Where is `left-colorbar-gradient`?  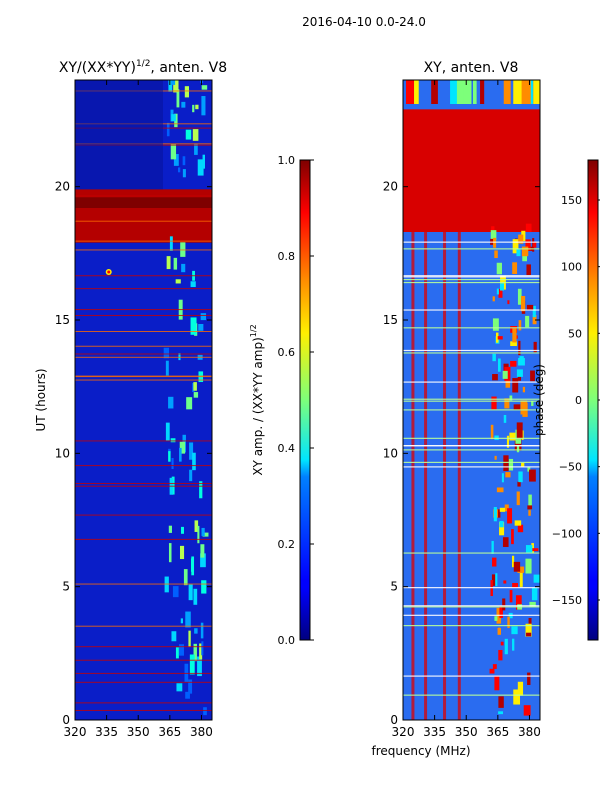 left-colorbar-gradient is located at coordinates (305, 400).